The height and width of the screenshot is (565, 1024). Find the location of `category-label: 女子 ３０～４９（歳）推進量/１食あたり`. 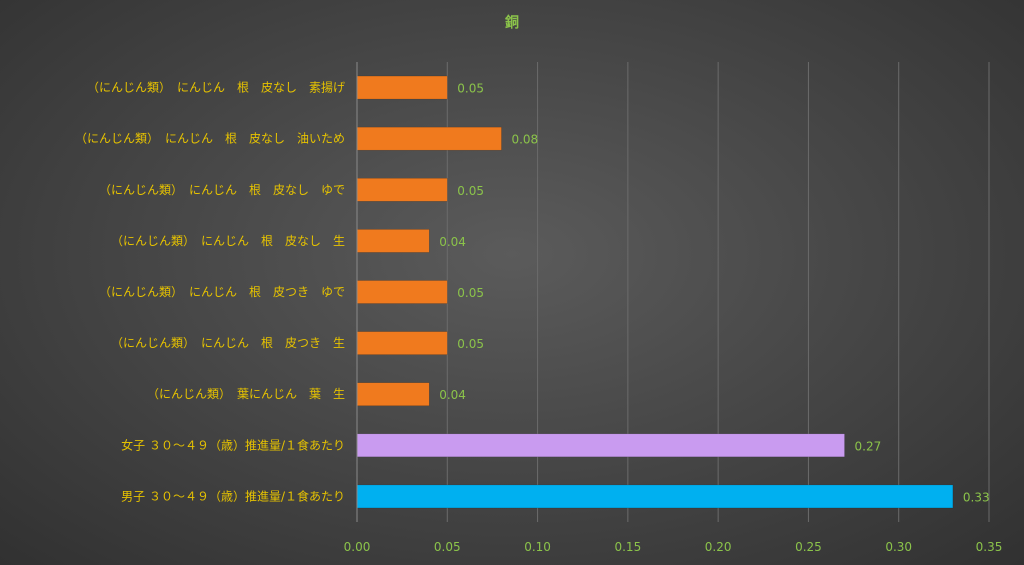

category-label: 女子 ３０～４９（歳）推進量/１食あたり is located at coordinates (233, 444).